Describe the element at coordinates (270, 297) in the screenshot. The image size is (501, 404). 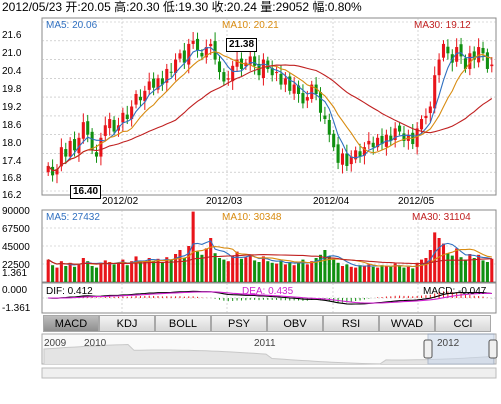
I see `dif-line` at that location.